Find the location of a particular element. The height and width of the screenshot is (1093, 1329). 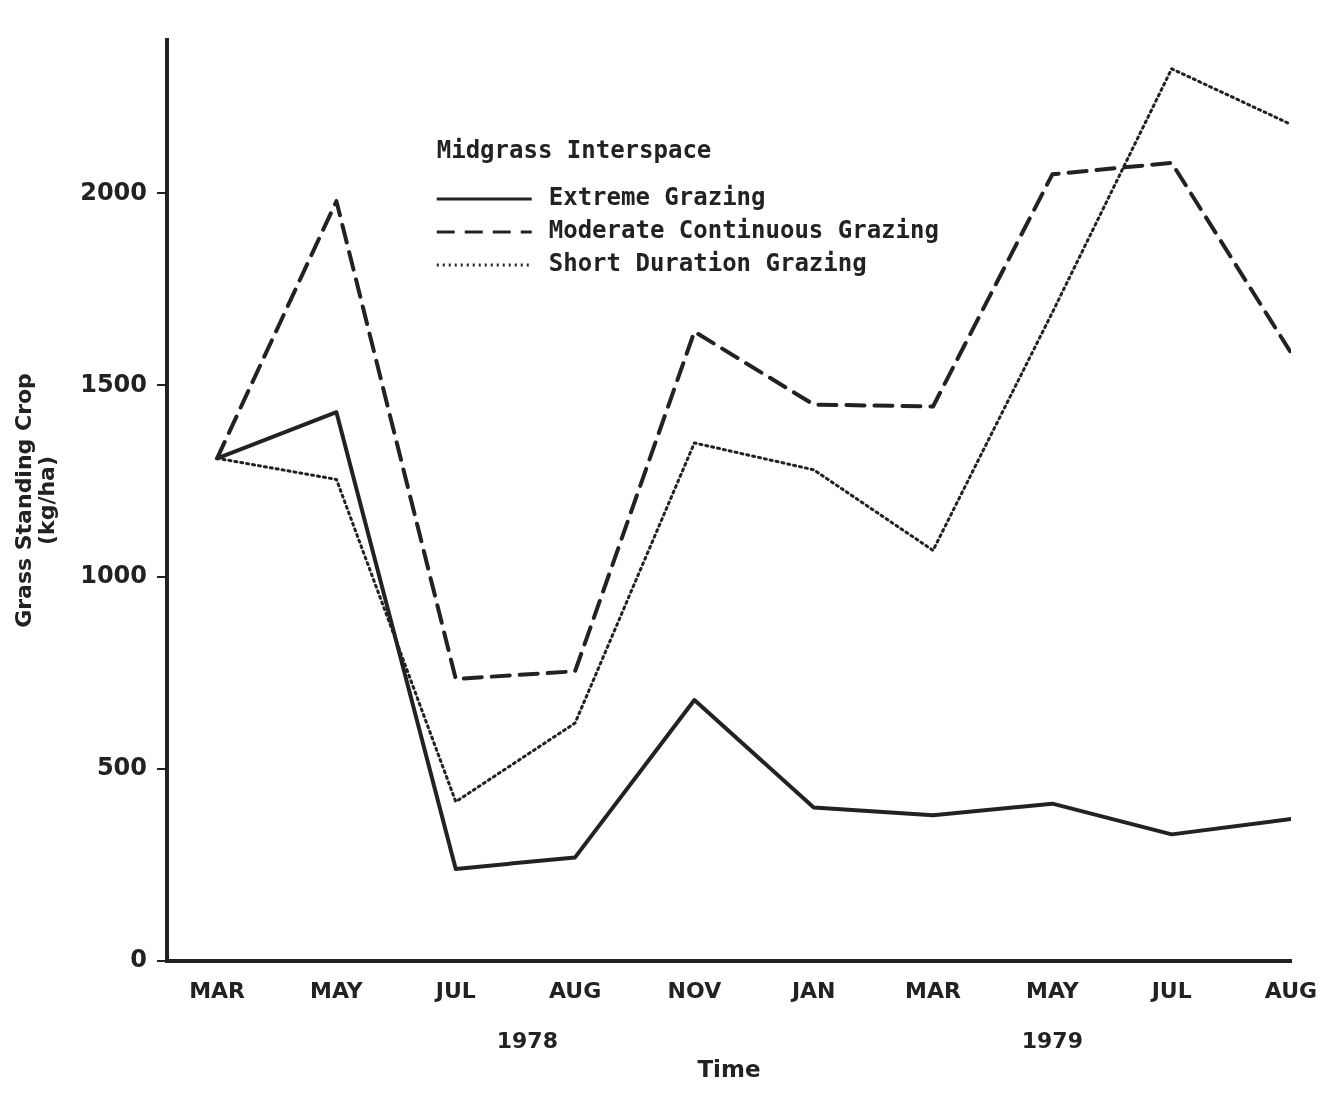

x-axis-title: Time is located at coordinates (729, 1069).